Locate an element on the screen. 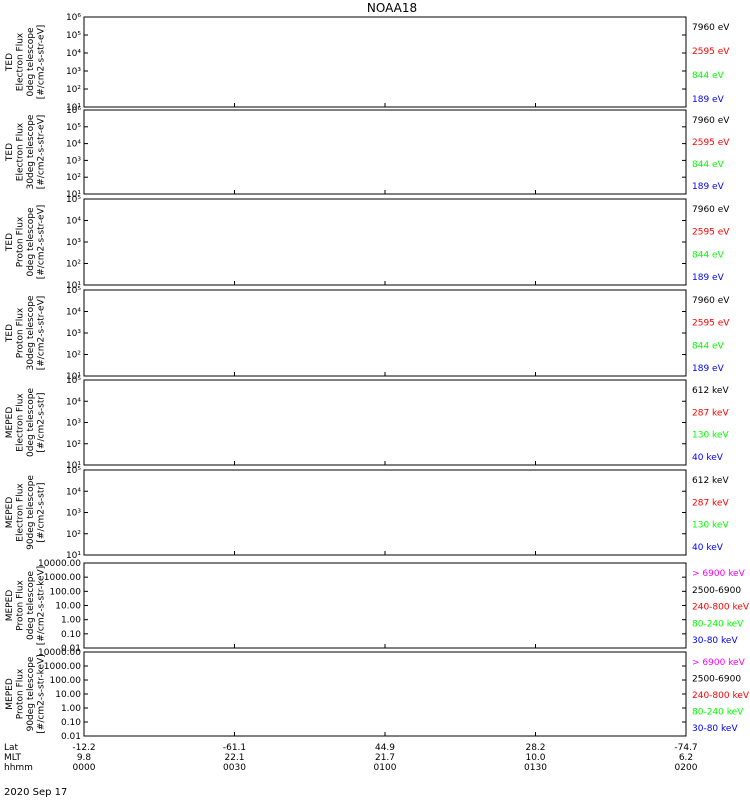 This screenshot has width=750, height=800. y-tick-label: 10000.00 is located at coordinates (59, 653).